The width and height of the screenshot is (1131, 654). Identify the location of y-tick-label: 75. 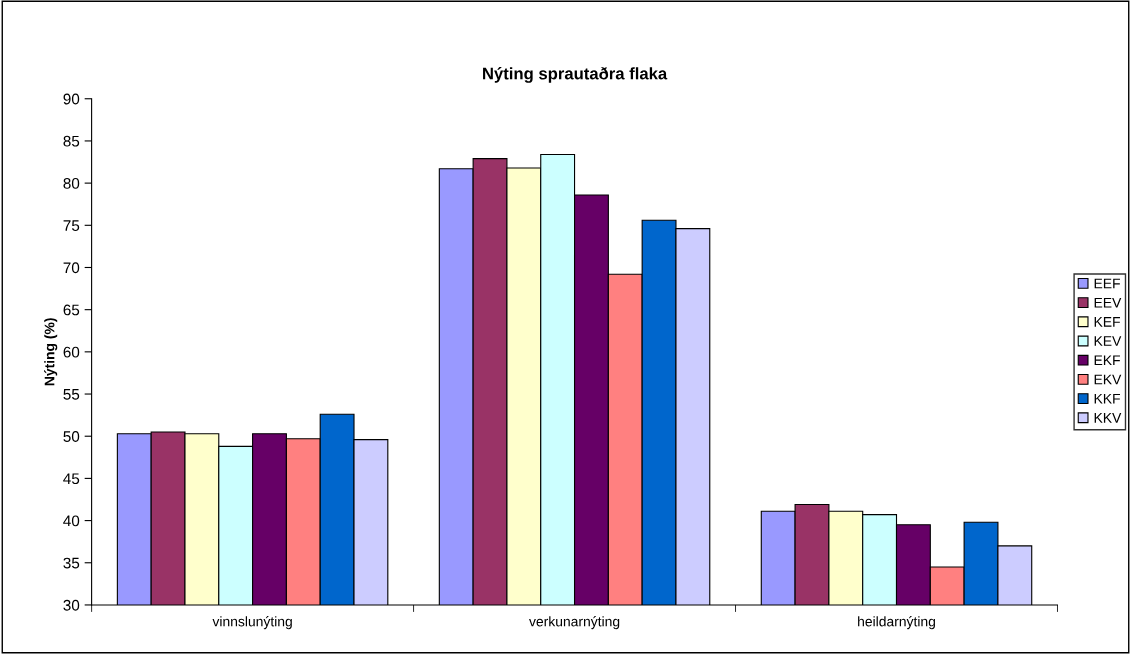
(71, 225).